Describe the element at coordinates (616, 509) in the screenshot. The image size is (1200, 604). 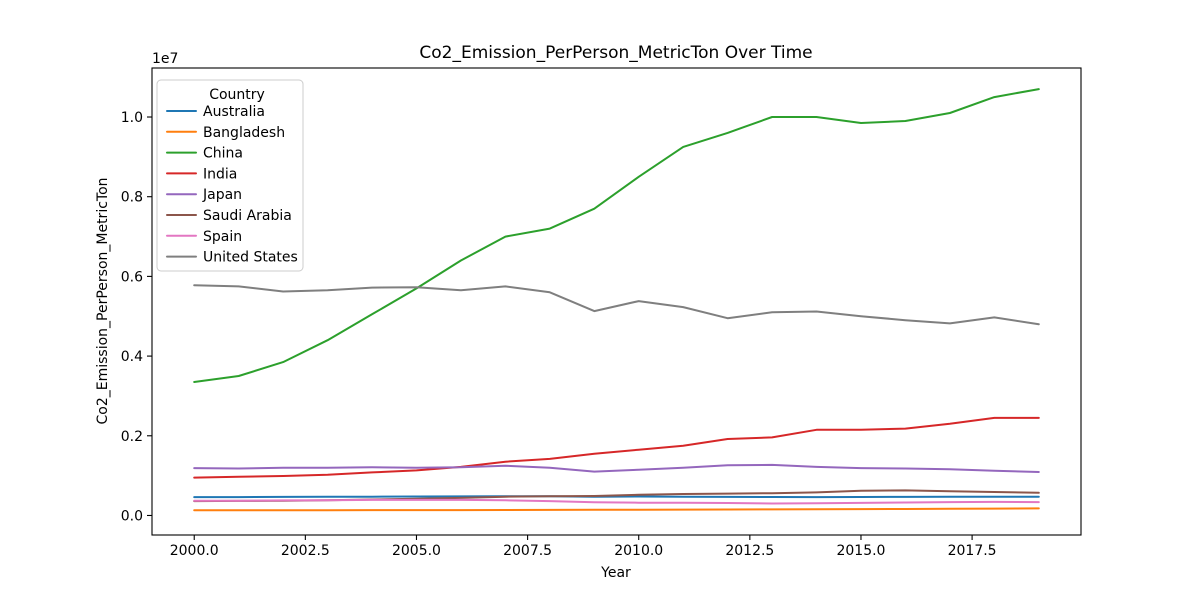
I see `series-line-bangladesh` at that location.